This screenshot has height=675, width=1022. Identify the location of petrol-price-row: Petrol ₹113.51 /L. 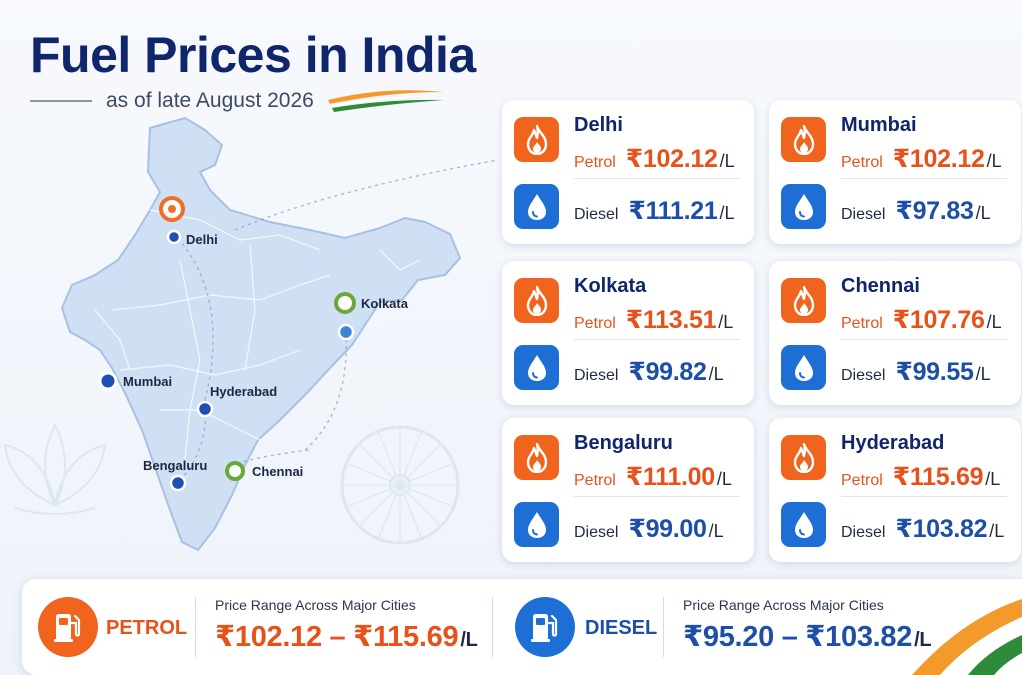
(653, 320).